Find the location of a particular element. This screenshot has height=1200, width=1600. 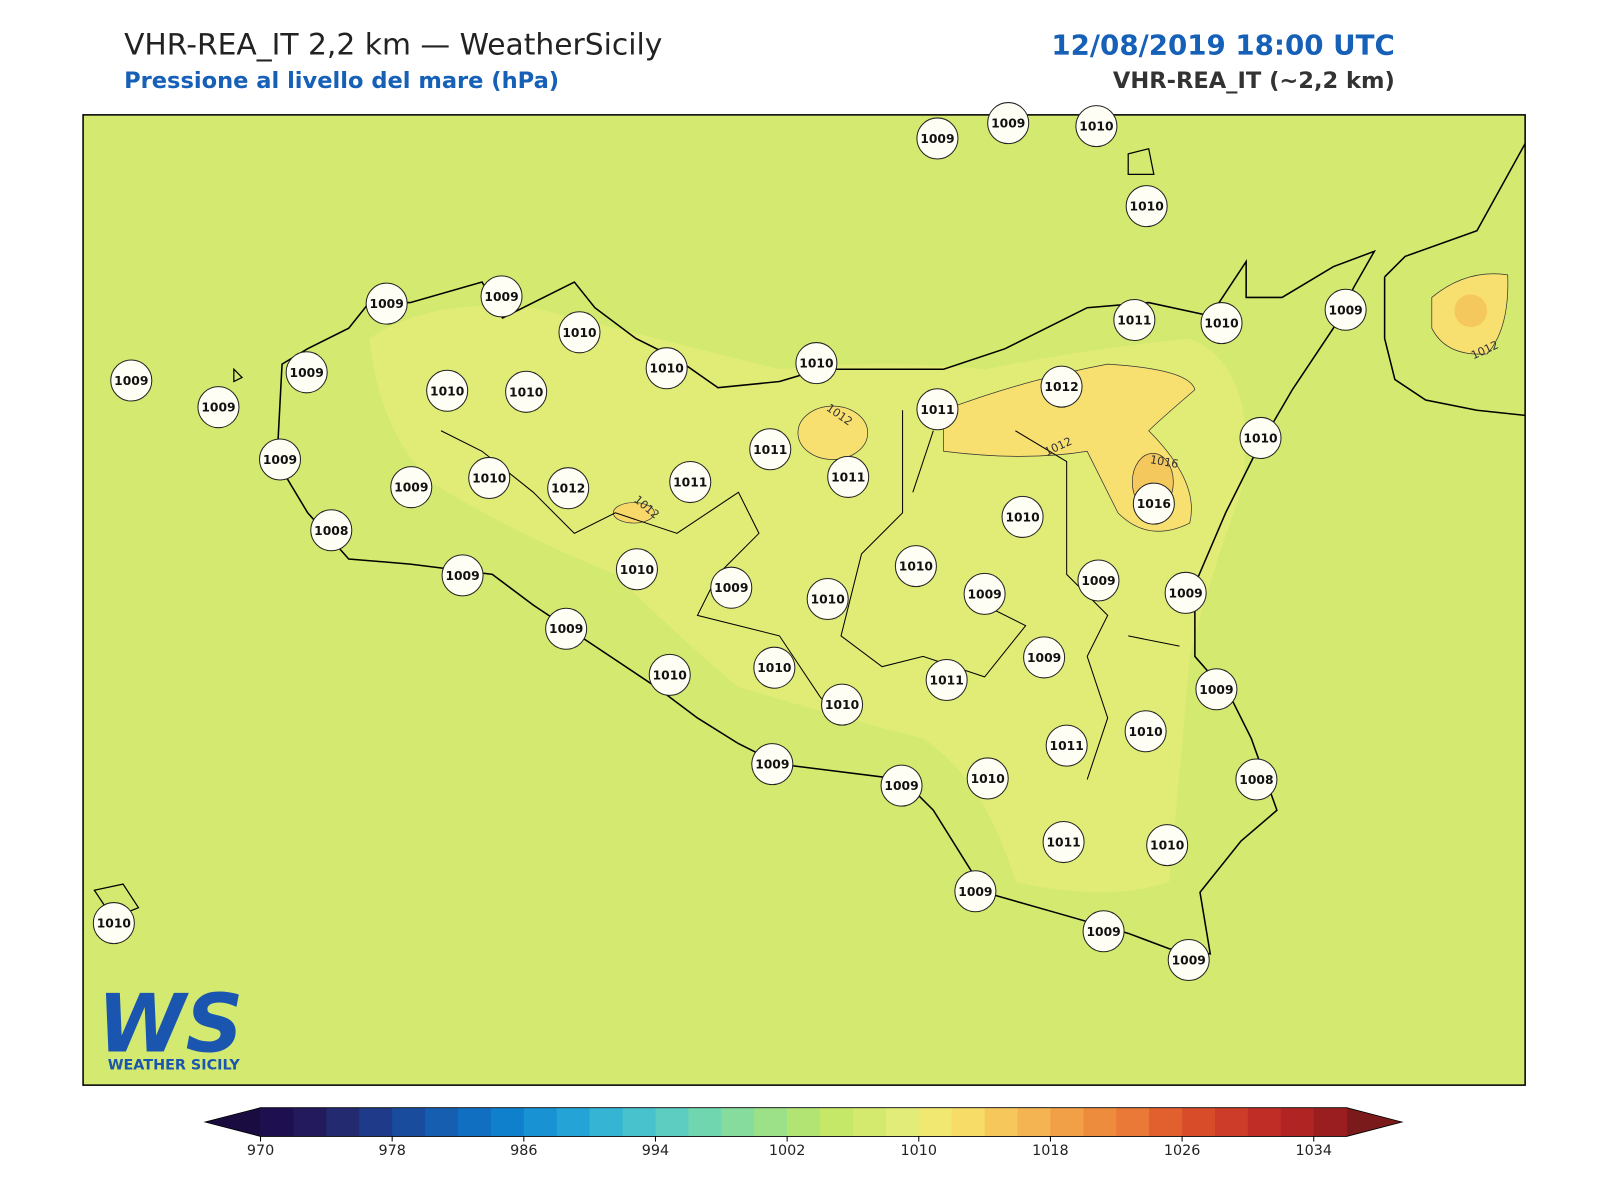

colorbar-tick-label: 1002 is located at coordinates (787, 1151).